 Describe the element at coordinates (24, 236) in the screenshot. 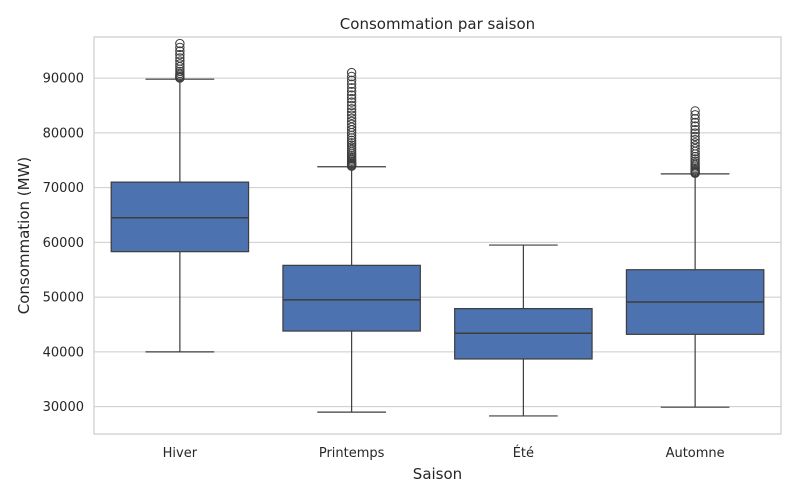

I see `y-axis-label: Consommation (MW)` at that location.